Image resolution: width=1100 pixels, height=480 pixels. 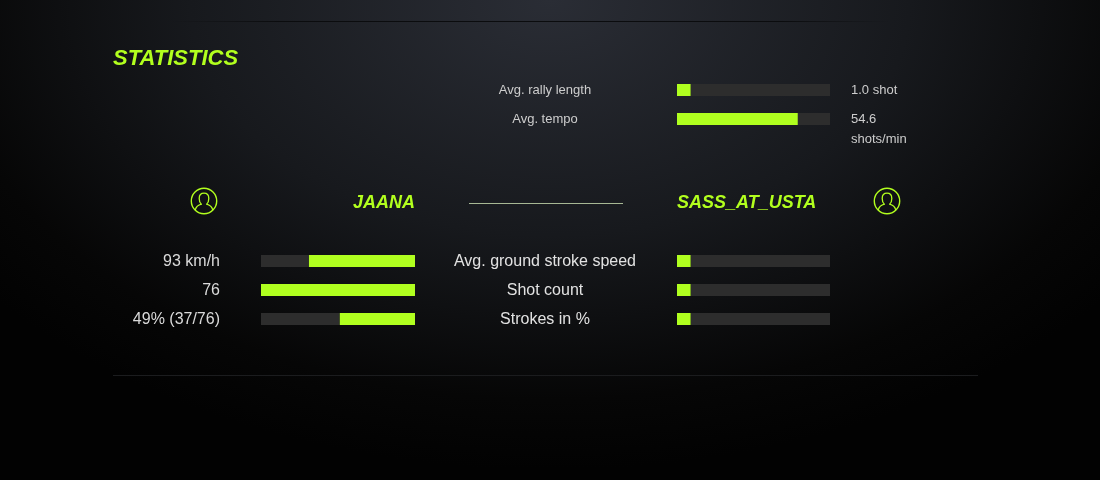 I want to click on text: JAANA, so click(x=383, y=202).